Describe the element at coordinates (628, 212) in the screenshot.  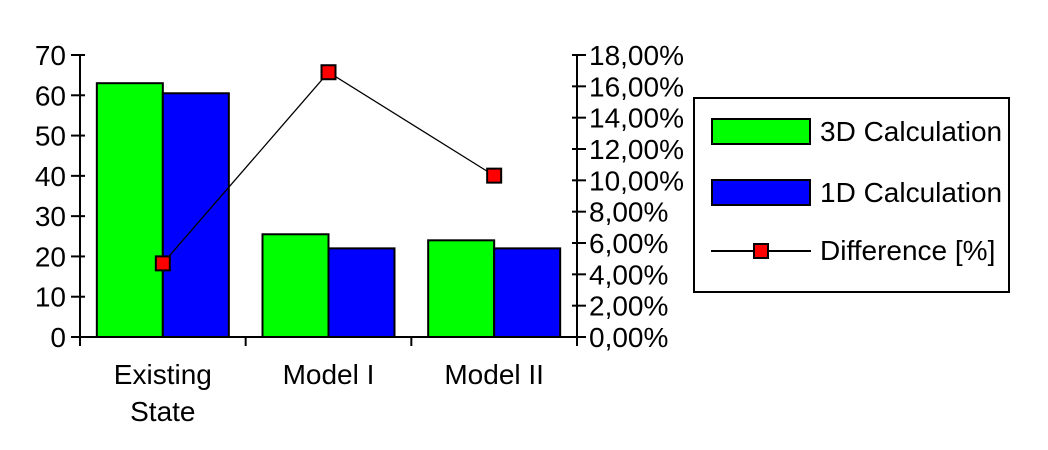
I see `right-axis-tick-label: 8,00%` at that location.